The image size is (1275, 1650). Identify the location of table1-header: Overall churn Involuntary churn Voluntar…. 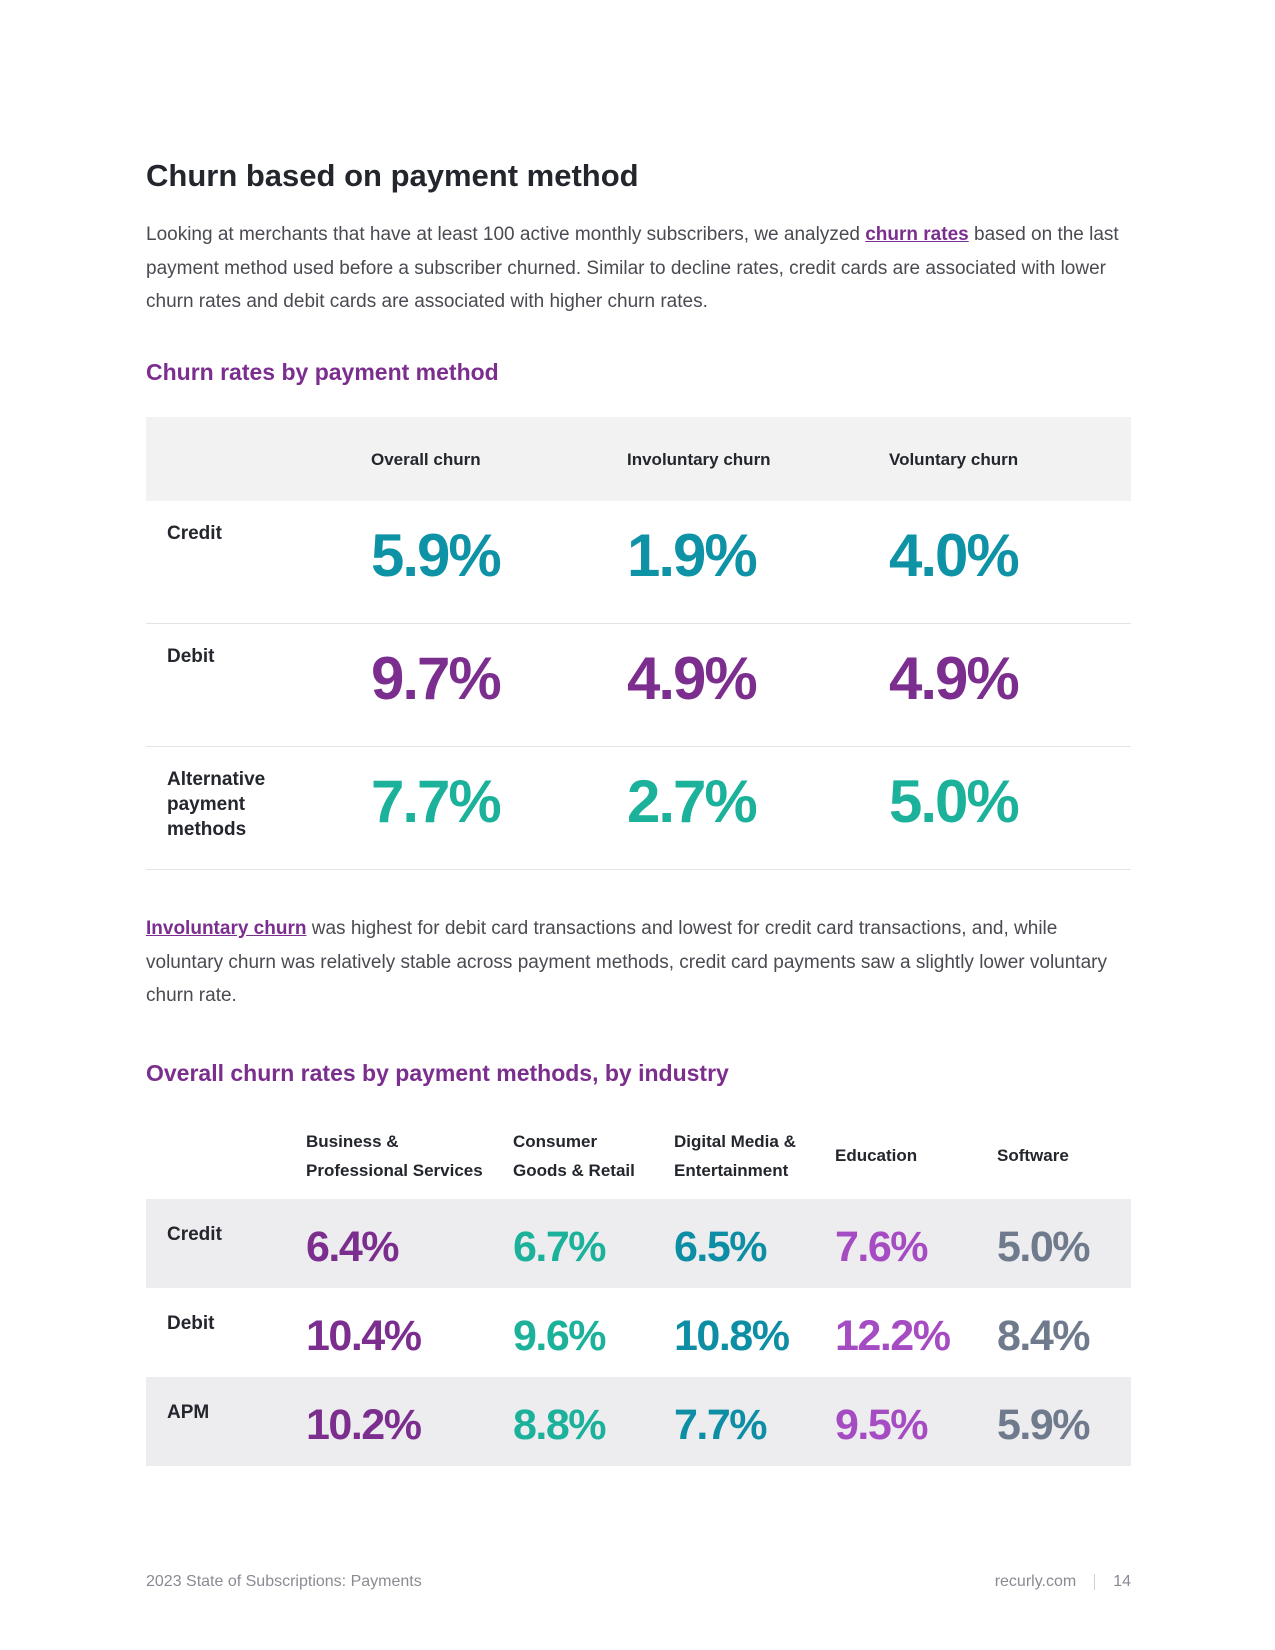
(638, 459).